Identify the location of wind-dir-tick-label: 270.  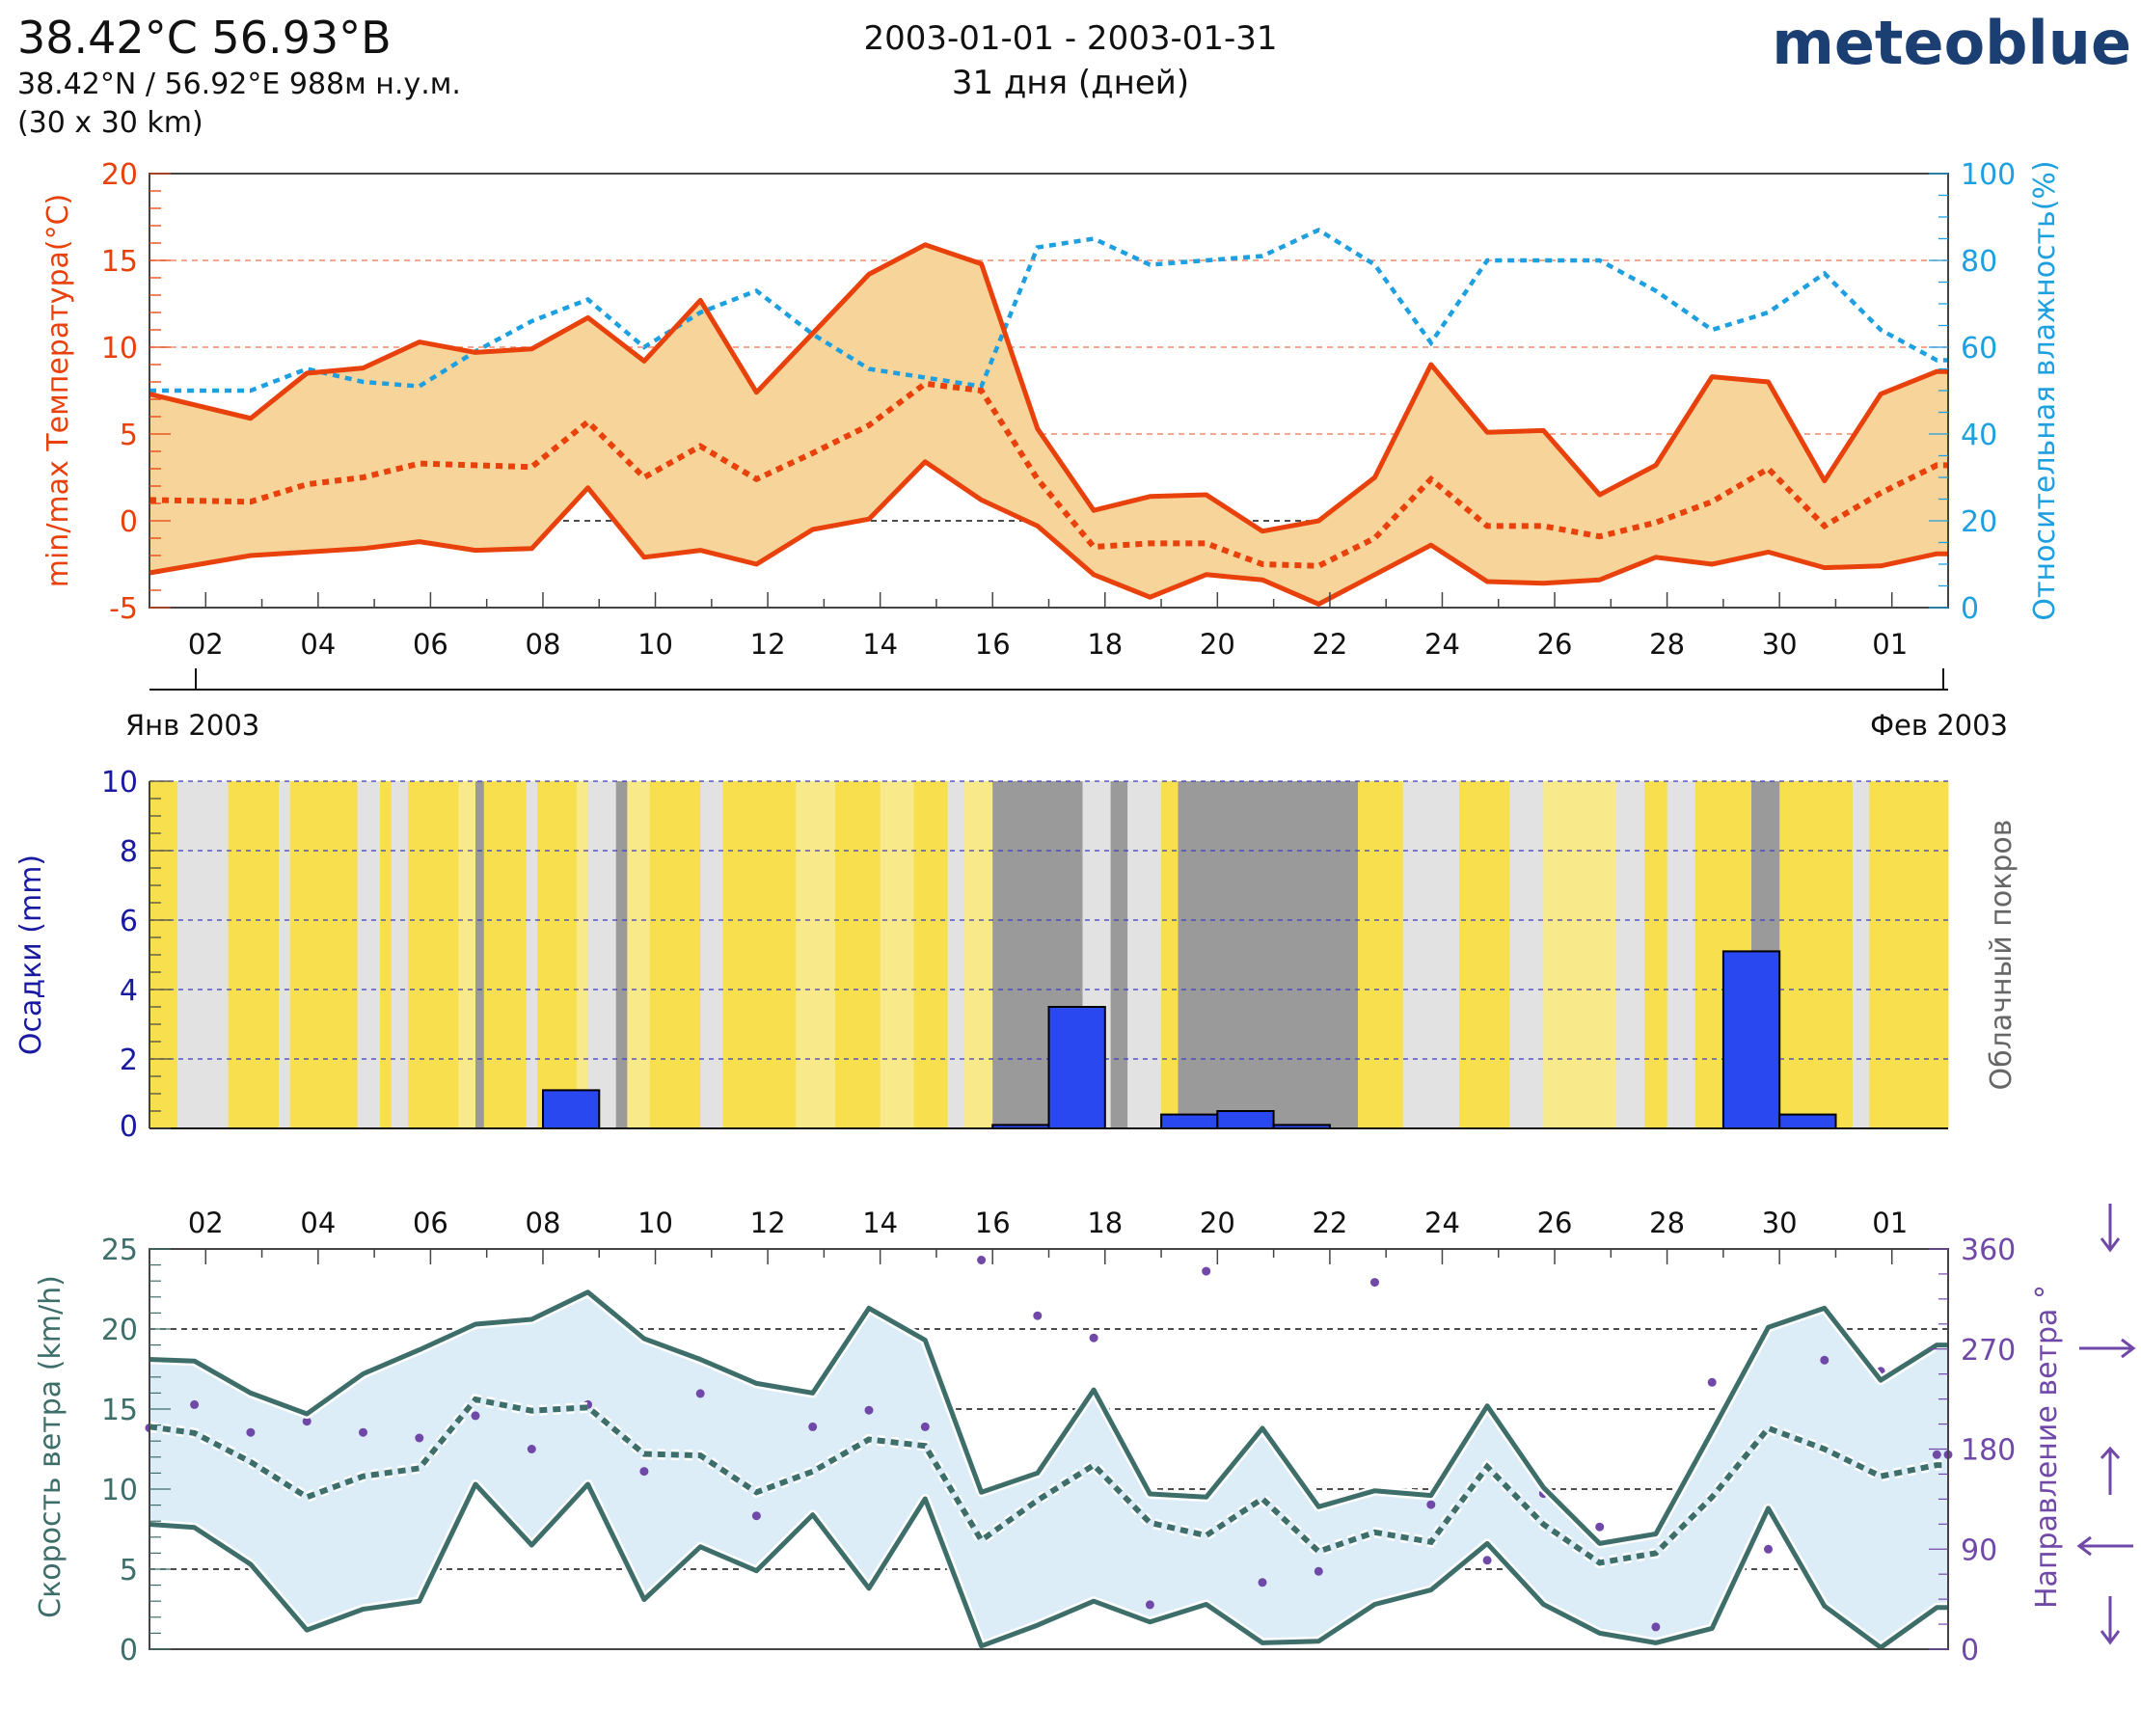
(1989, 1351).